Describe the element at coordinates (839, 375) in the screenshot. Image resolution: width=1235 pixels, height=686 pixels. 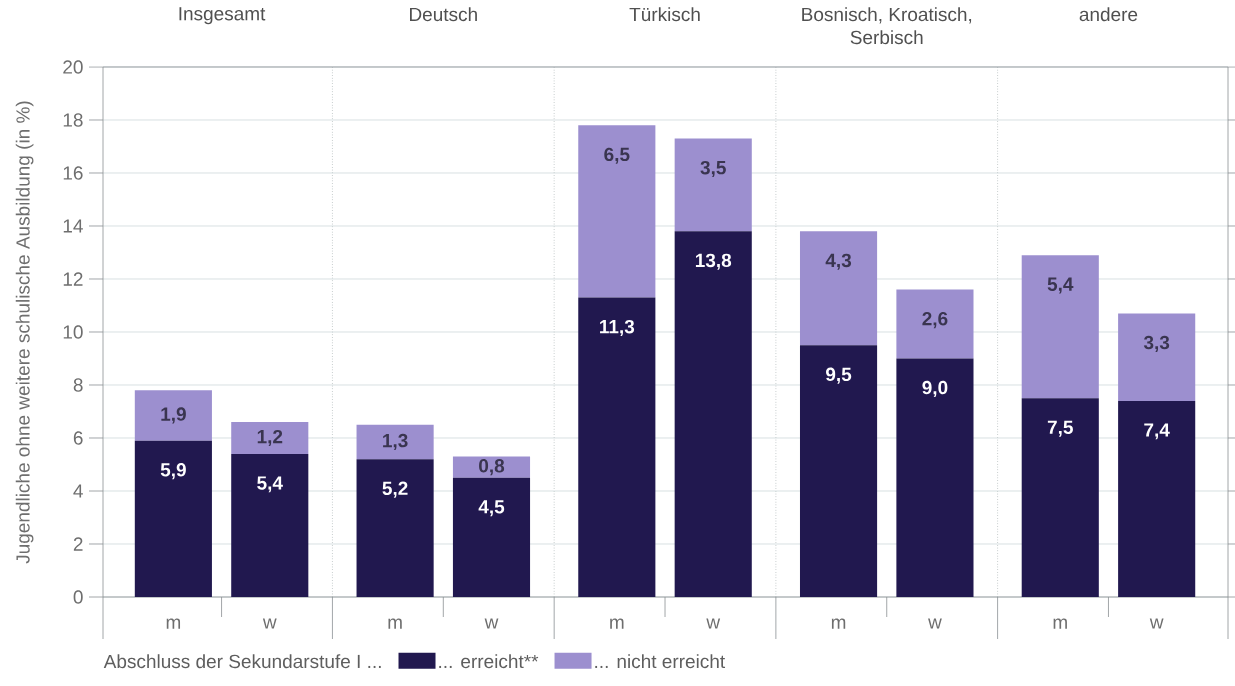
I see `data-label: 9,5` at that location.